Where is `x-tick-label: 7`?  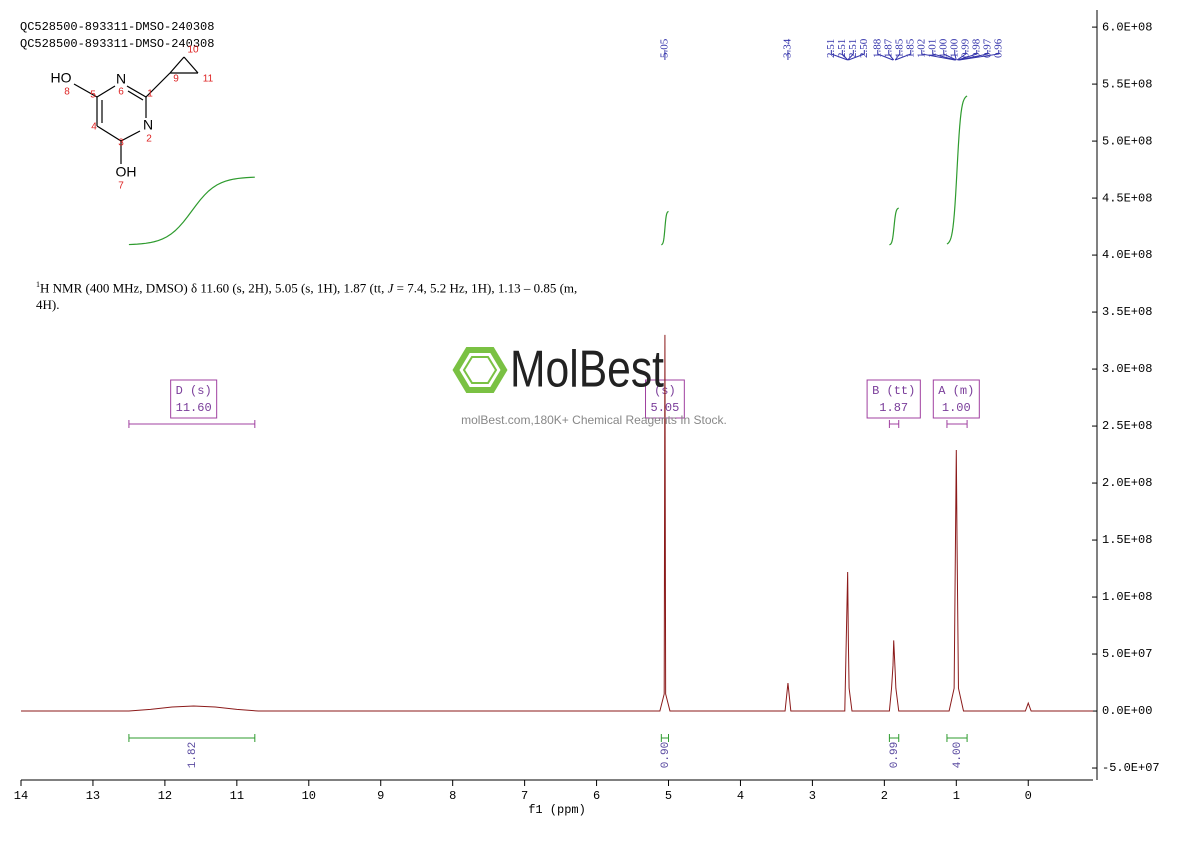
x-tick-label: 7 is located at coordinates (524, 796).